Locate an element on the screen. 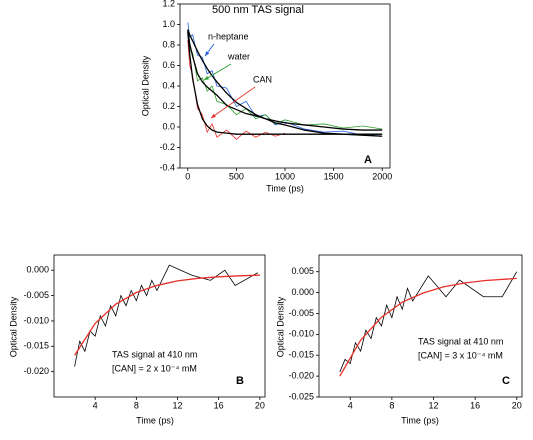 Image resolution: width=533 pixels, height=440 pixels. y-tick-label: 0.8 is located at coordinates (168, 44).